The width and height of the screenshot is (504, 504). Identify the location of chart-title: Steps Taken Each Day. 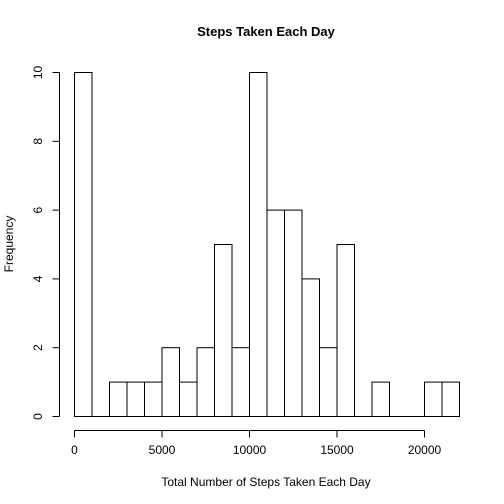
(266, 31).